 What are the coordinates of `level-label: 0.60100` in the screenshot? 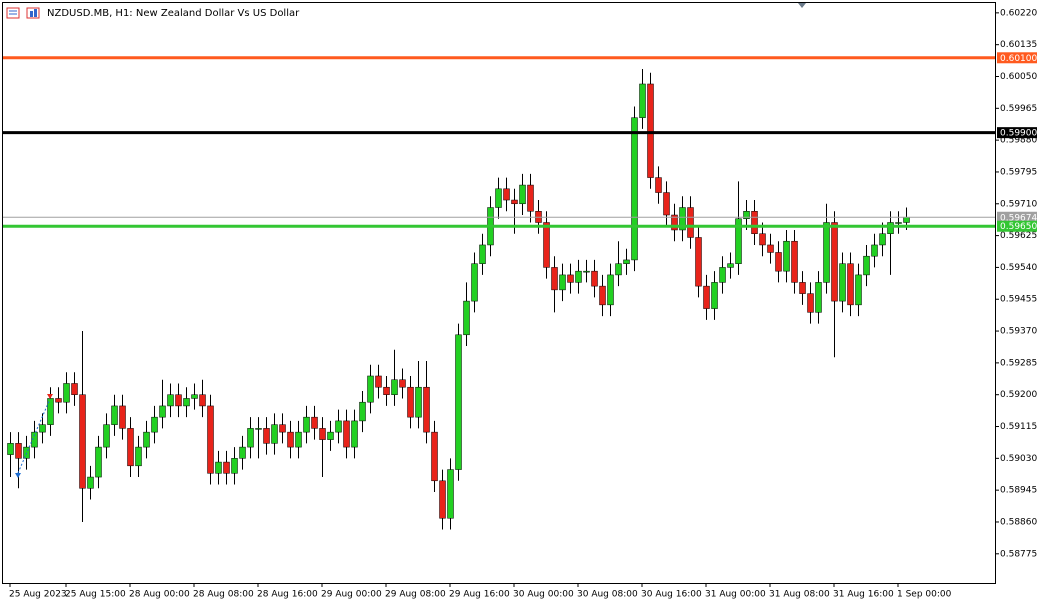 It's located at (1018, 59).